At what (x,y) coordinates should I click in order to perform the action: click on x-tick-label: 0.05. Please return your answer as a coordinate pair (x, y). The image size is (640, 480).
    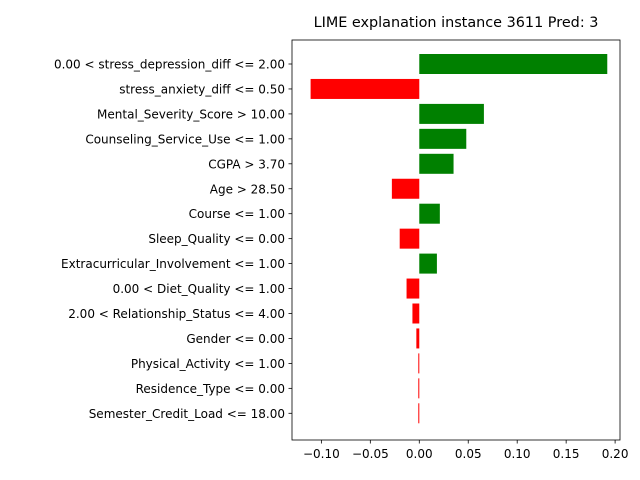
    Looking at the image, I should click on (468, 454).